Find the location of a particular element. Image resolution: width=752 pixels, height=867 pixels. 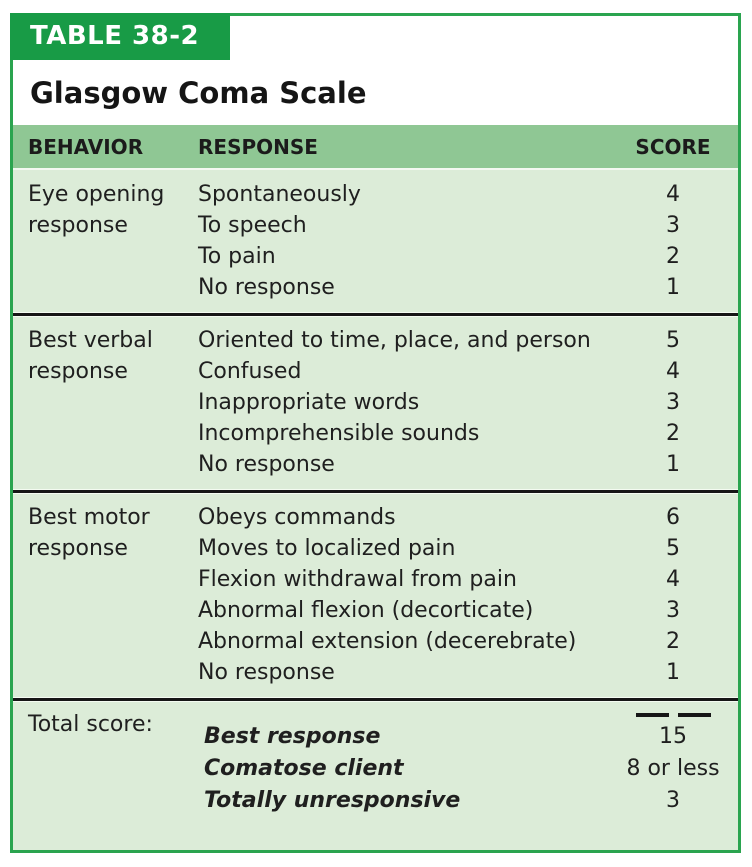

total-response-cell: Totally unresponsive is located at coordinates (332, 800).